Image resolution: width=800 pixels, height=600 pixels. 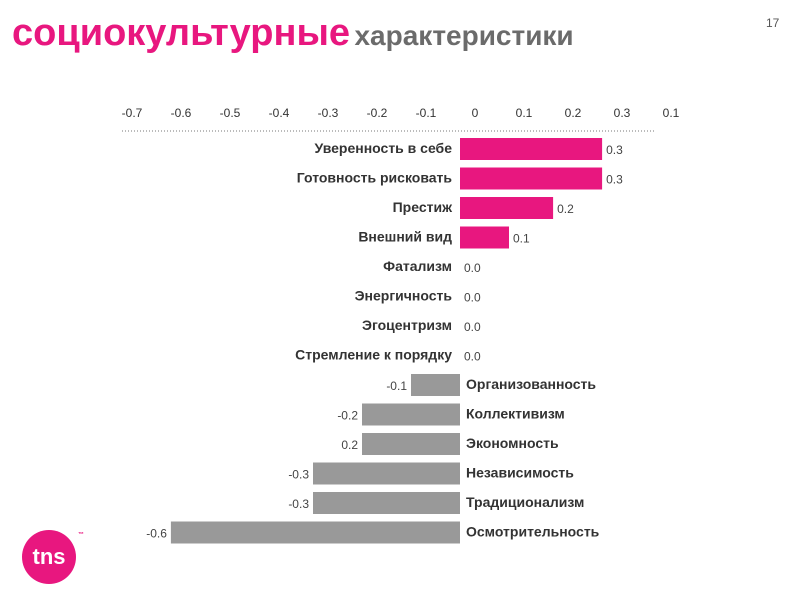 What do you see at coordinates (396, 386) in the screenshot?
I see `data-label: -0.1` at bounding box center [396, 386].